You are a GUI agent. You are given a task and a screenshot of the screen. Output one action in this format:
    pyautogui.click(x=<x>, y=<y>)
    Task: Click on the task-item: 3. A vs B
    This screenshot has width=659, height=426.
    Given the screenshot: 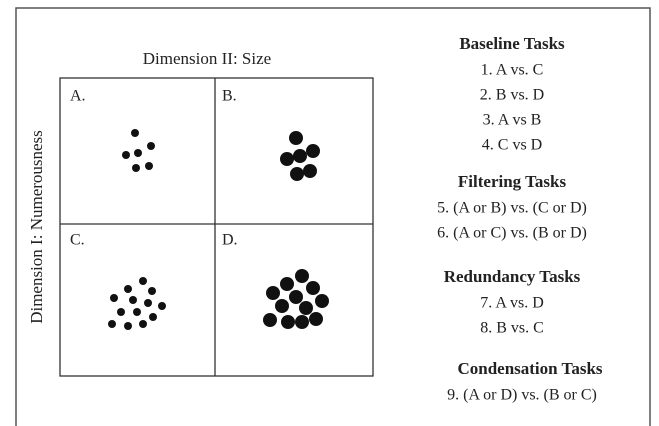 What is the action you would take?
    pyautogui.click(x=512, y=120)
    